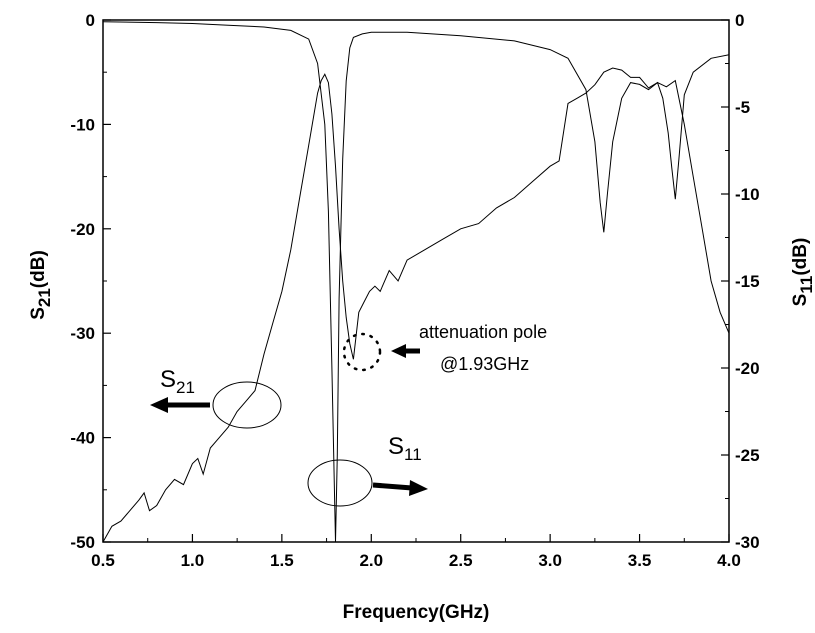 This screenshot has width=815, height=633. What do you see at coordinates (405, 448) in the screenshot?
I see `s11-annotation-label: S11` at bounding box center [405, 448].